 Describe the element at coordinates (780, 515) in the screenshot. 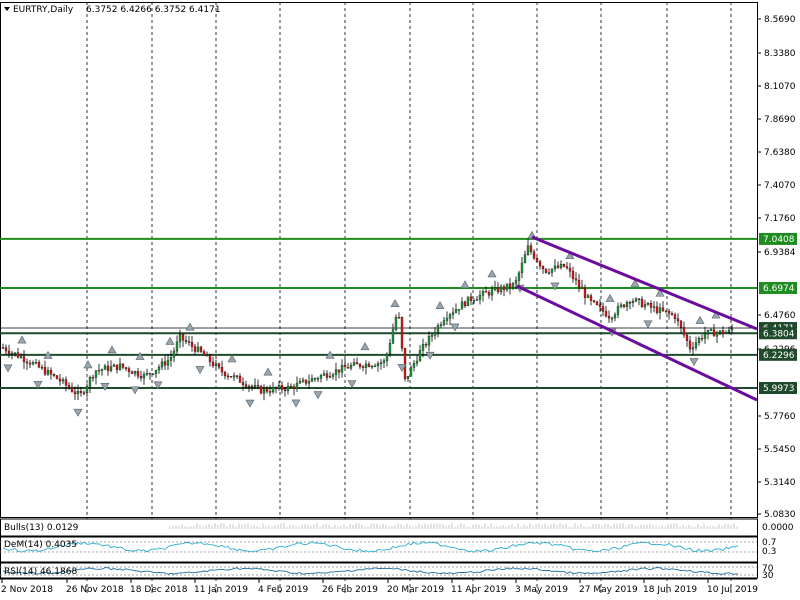

I see `price-tick-label: 5.0830` at that location.